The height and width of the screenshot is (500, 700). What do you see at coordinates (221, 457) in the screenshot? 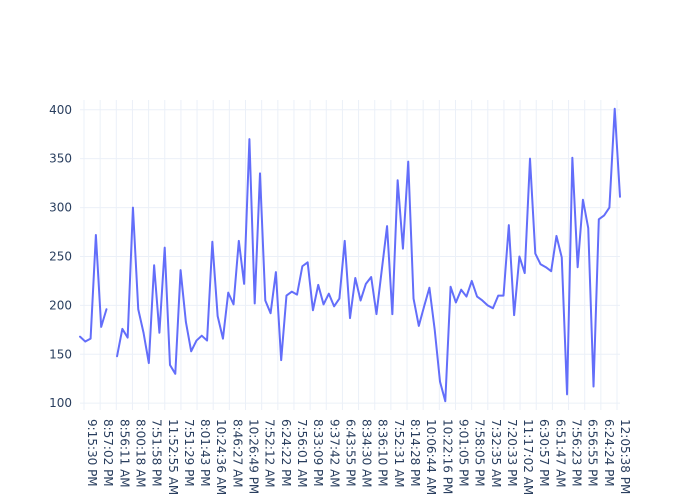
I see `x-tick-label: 10:24:36 AM` at bounding box center [221, 457].